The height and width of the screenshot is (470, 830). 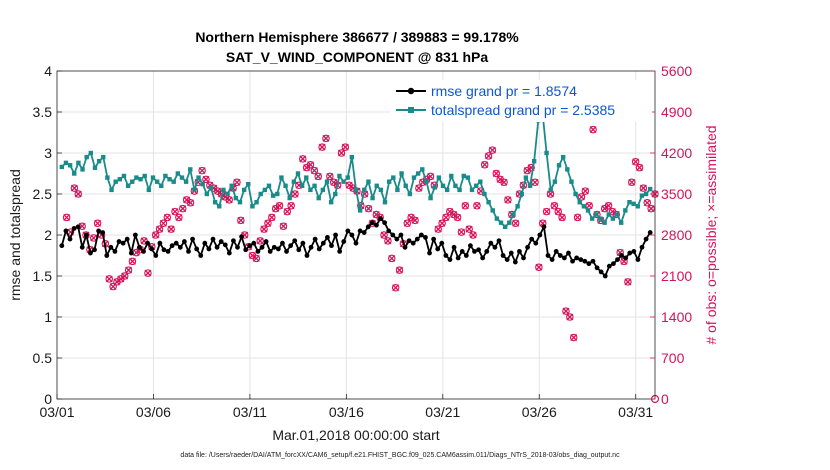 I want to click on x-tick-label: 03/01, so click(x=56, y=412).